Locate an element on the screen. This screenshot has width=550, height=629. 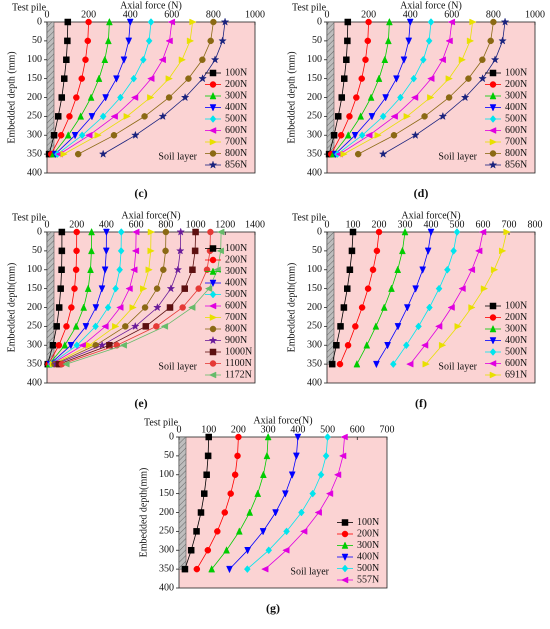
panel-label: (c) is located at coordinates (140, 193).